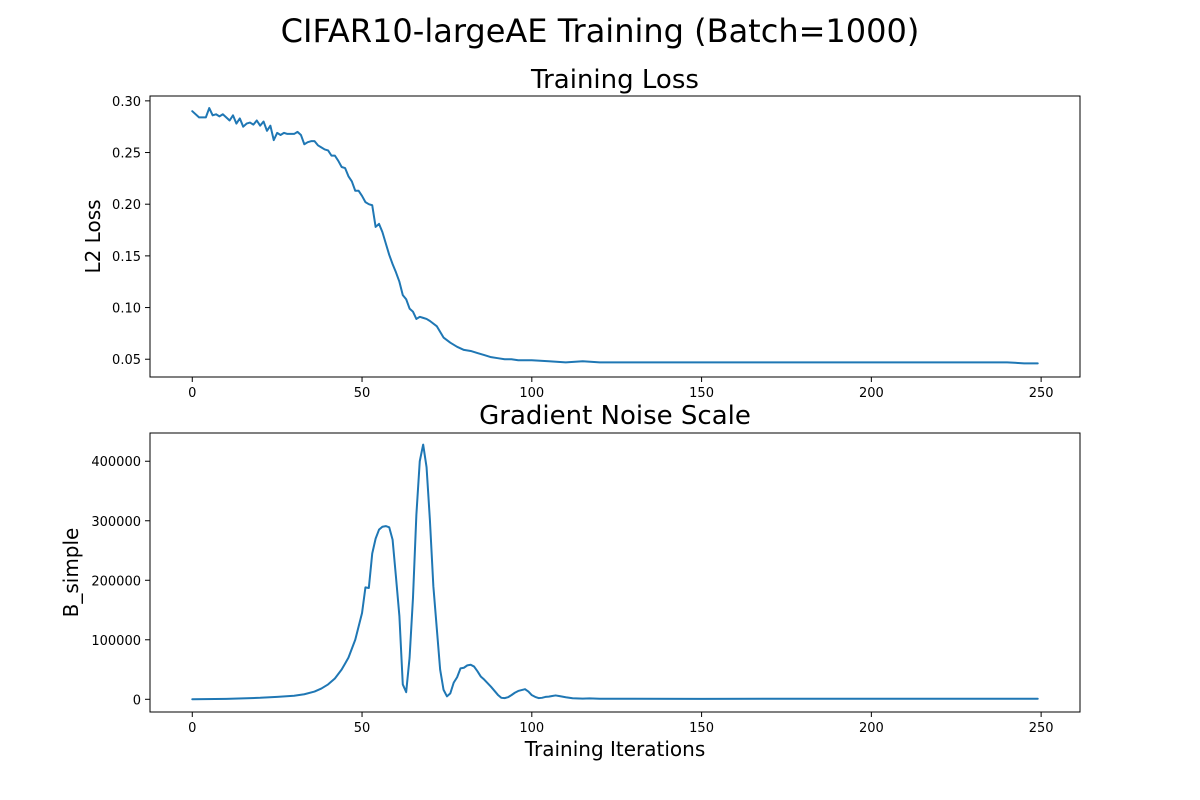  What do you see at coordinates (126, 309) in the screenshot?
I see `training-loss-ytick-label: 0.10` at bounding box center [126, 309].